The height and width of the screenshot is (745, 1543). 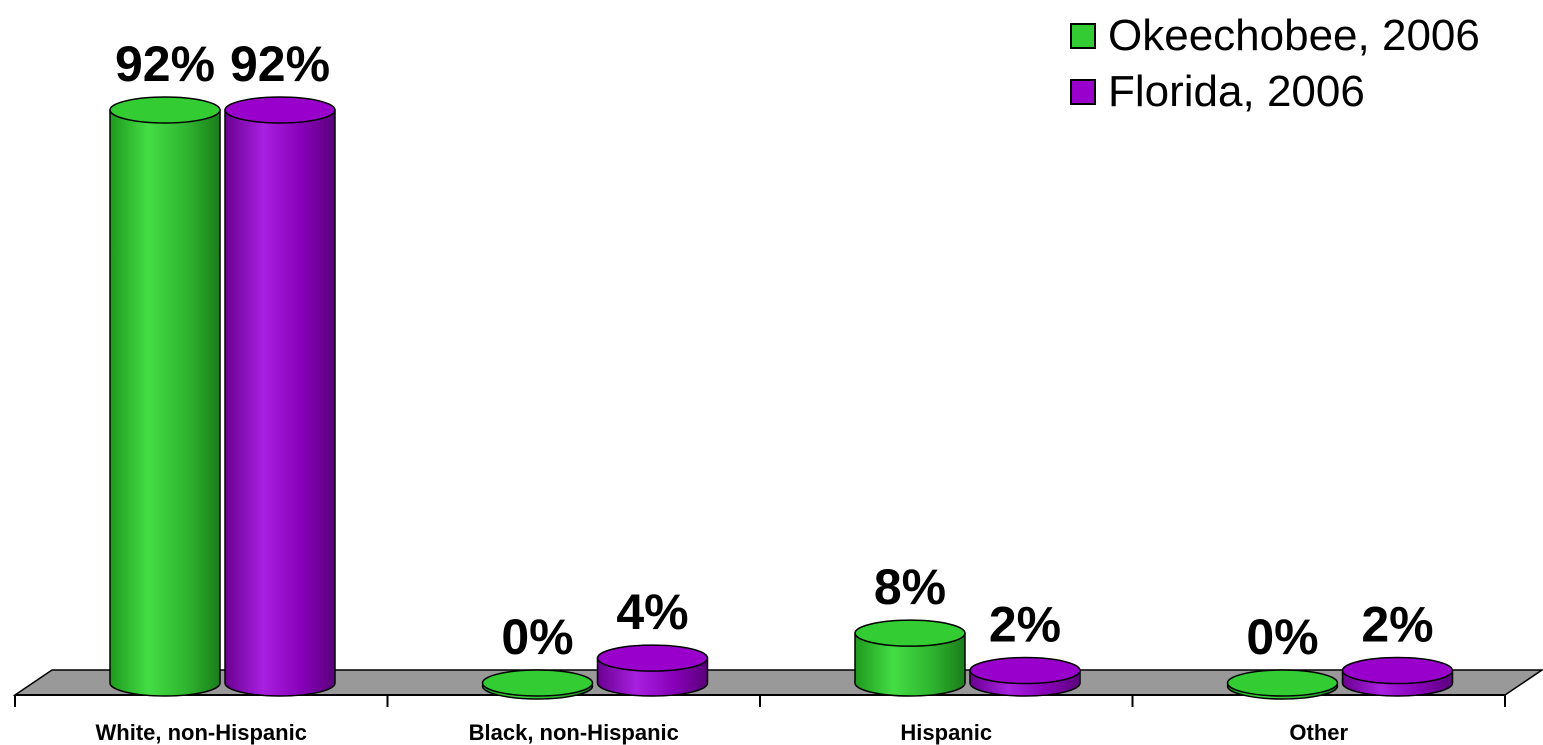 I want to click on legend-item-okeechobee: Okeechobee, 2006, so click(x=1275, y=36).